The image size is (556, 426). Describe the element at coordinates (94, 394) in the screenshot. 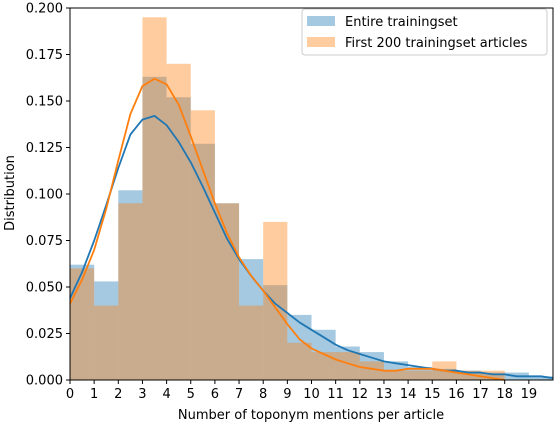

I see `x-tick-label: 1` at that location.